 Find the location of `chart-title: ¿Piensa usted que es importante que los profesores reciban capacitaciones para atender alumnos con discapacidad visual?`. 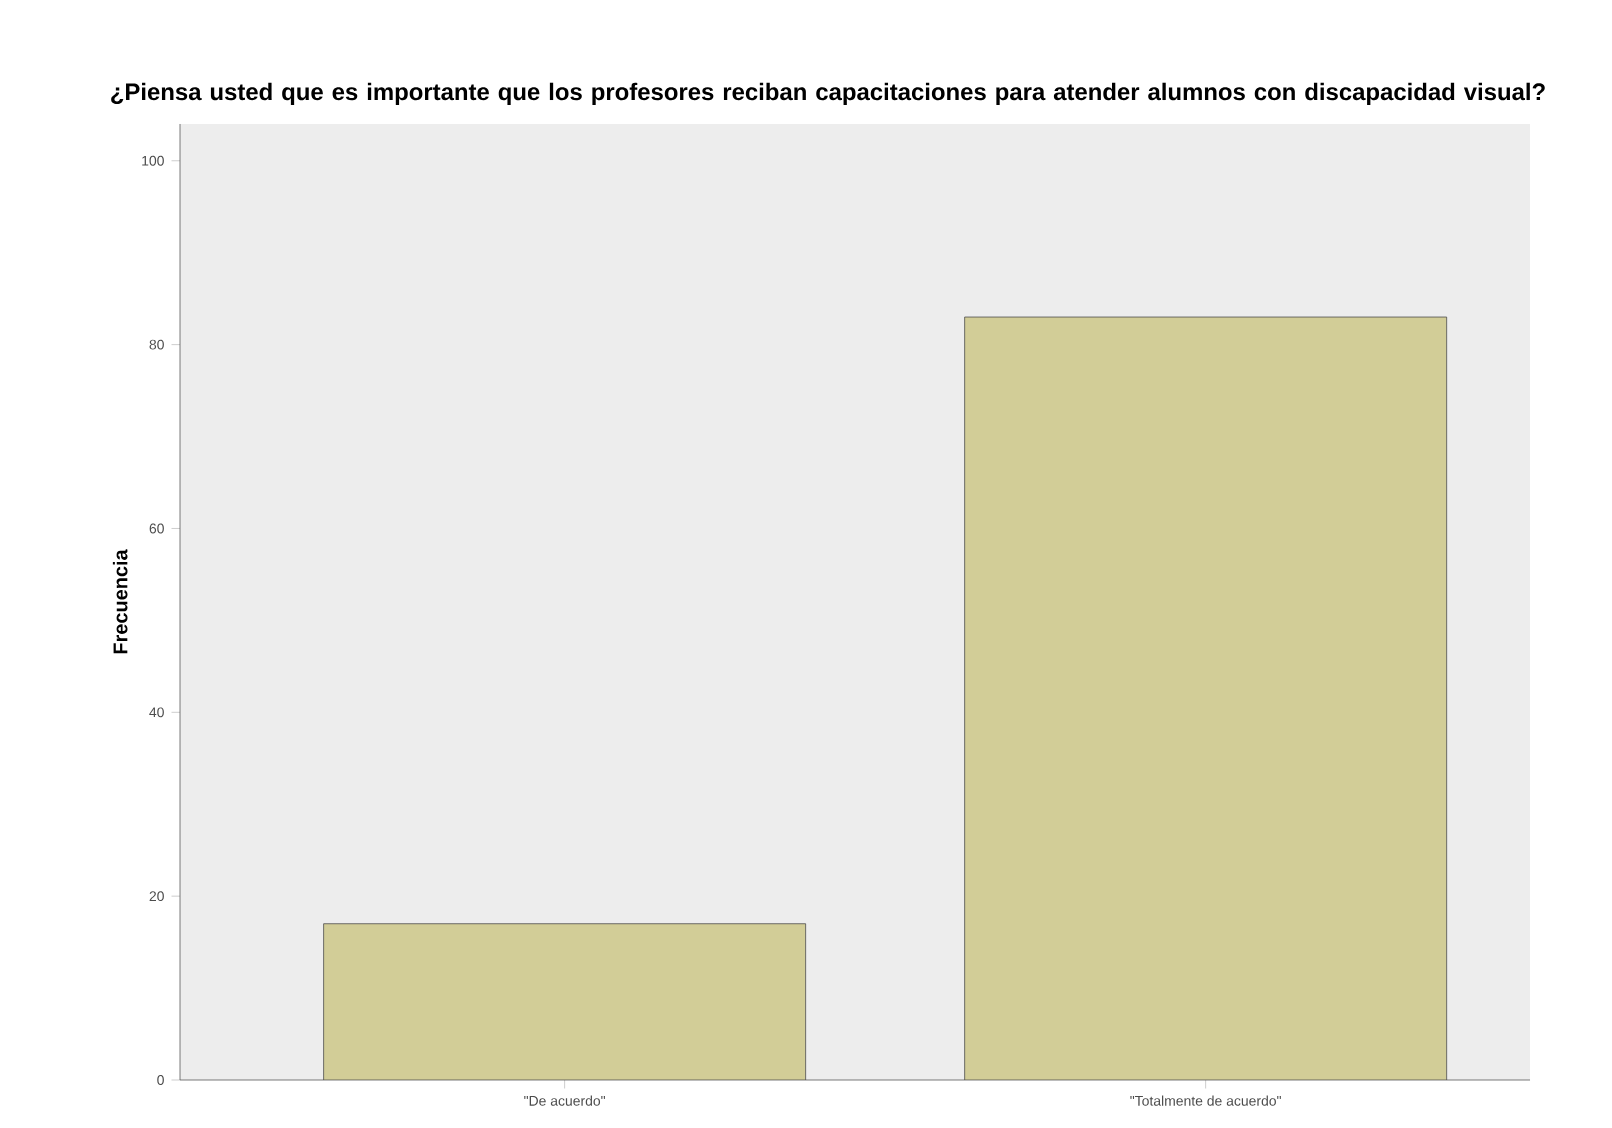

chart-title: ¿Piensa usted que es importante que los profesores reciban capacitaciones para atender alumnos con discapacidad visual? is located at coordinates (828, 93).